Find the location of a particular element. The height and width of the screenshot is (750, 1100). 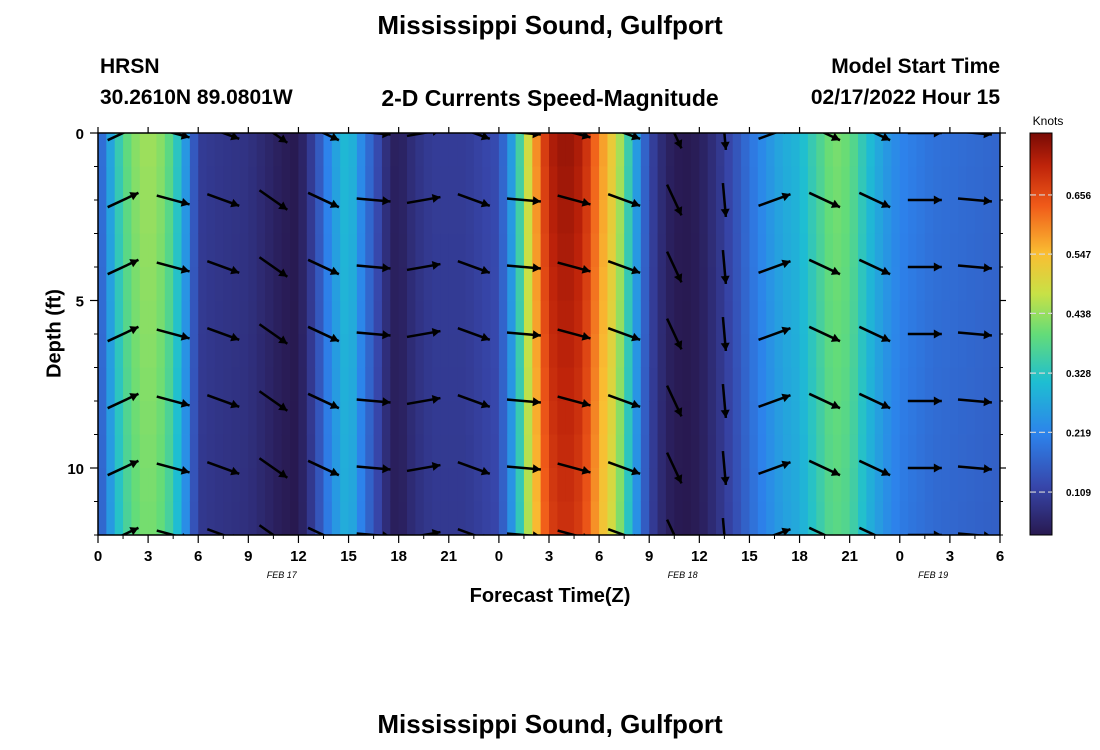

x-tick-label: 6 is located at coordinates (599, 556).